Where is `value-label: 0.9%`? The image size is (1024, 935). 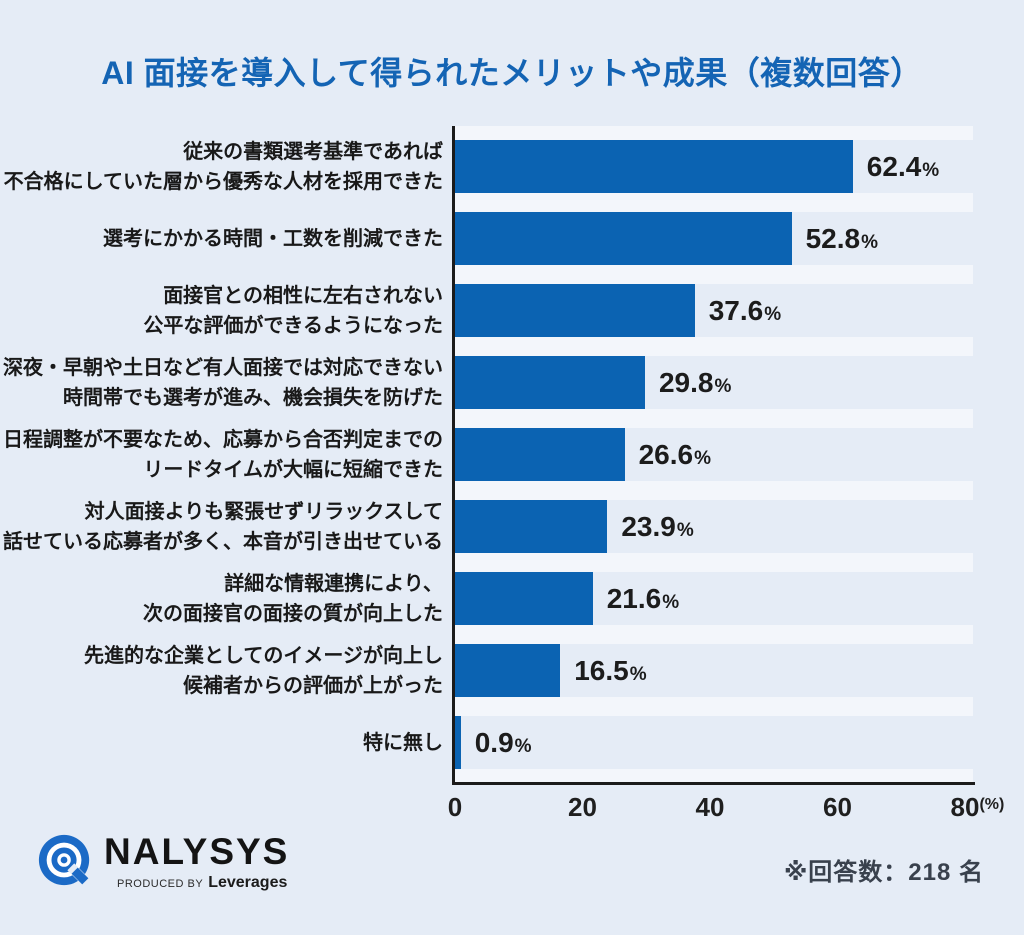
value-label: 0.9% is located at coordinates (503, 742).